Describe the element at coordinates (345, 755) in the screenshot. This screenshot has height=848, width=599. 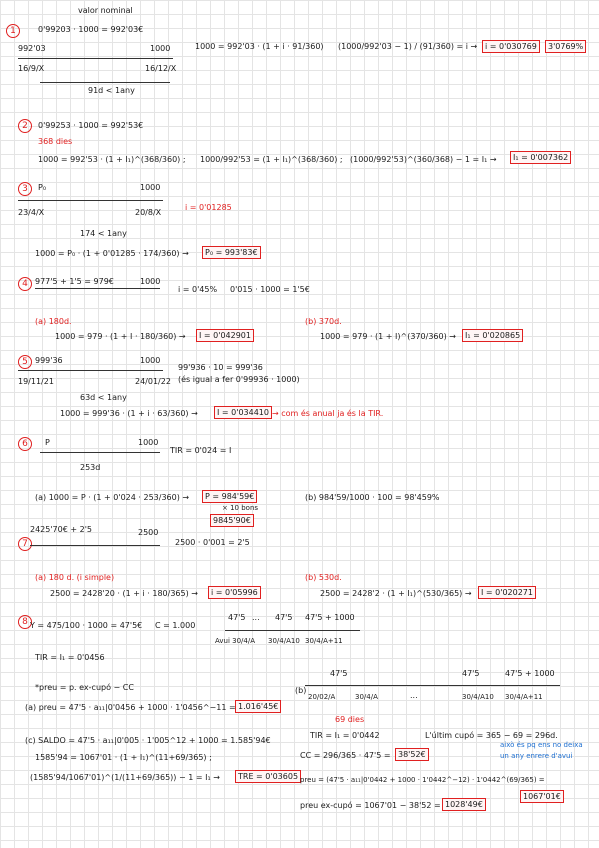
I see `note-text: CC = 296/365 · 47'5 =` at that location.